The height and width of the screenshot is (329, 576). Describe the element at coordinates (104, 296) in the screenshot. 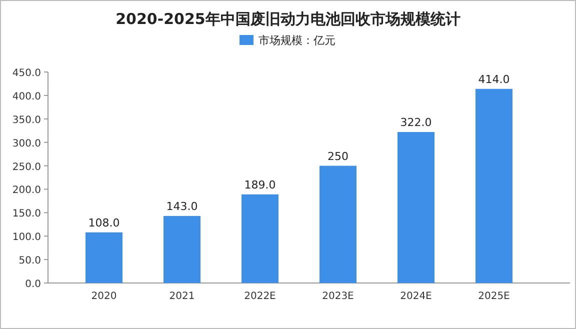

I see `x-tick-label: 2020` at that location.